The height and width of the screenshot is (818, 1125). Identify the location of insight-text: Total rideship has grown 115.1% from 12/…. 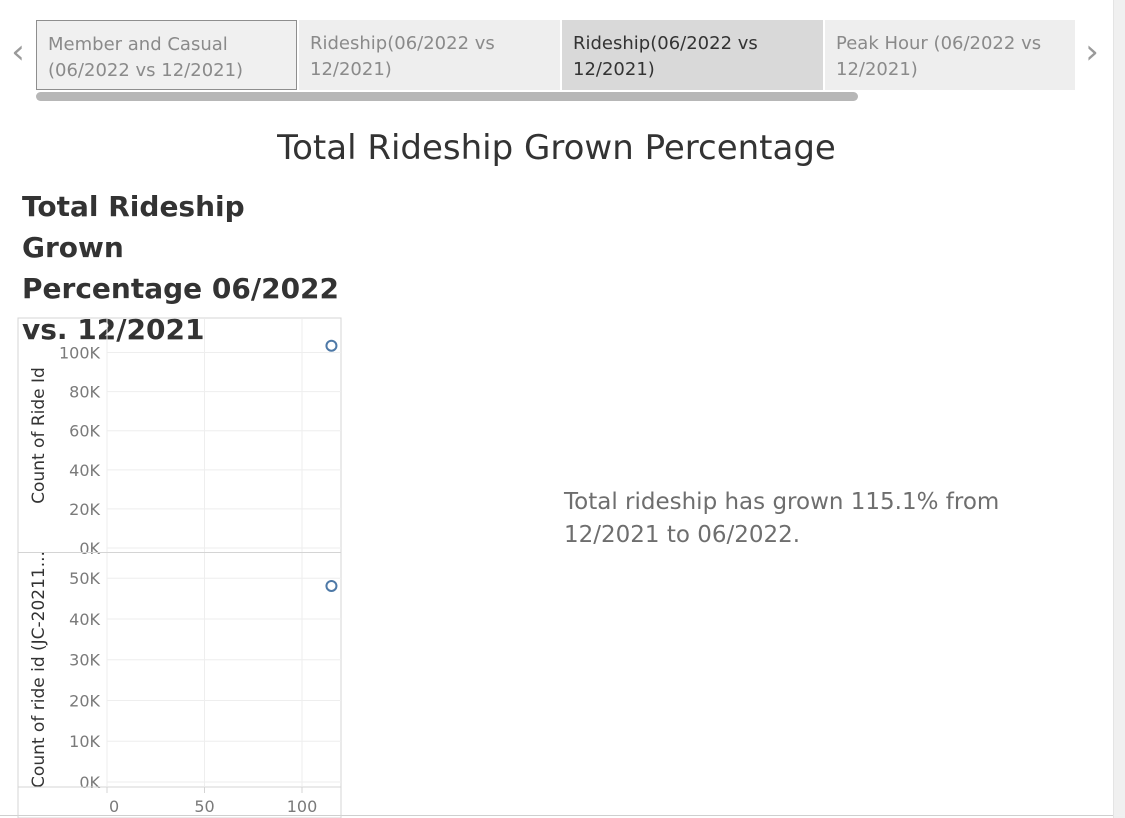
(782, 518).